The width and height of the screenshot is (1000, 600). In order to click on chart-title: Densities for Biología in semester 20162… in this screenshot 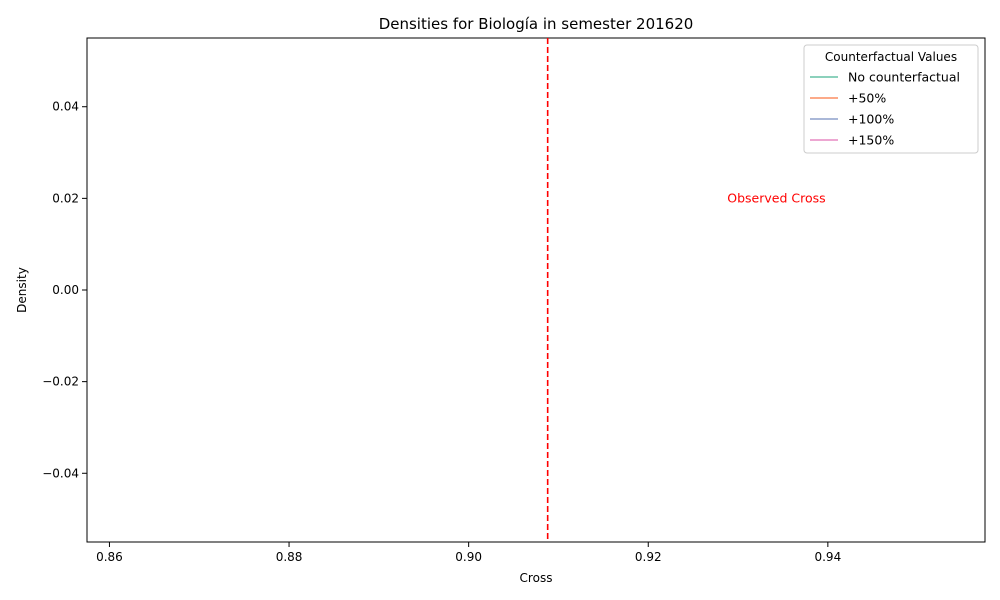, I will do `click(536, 24)`.